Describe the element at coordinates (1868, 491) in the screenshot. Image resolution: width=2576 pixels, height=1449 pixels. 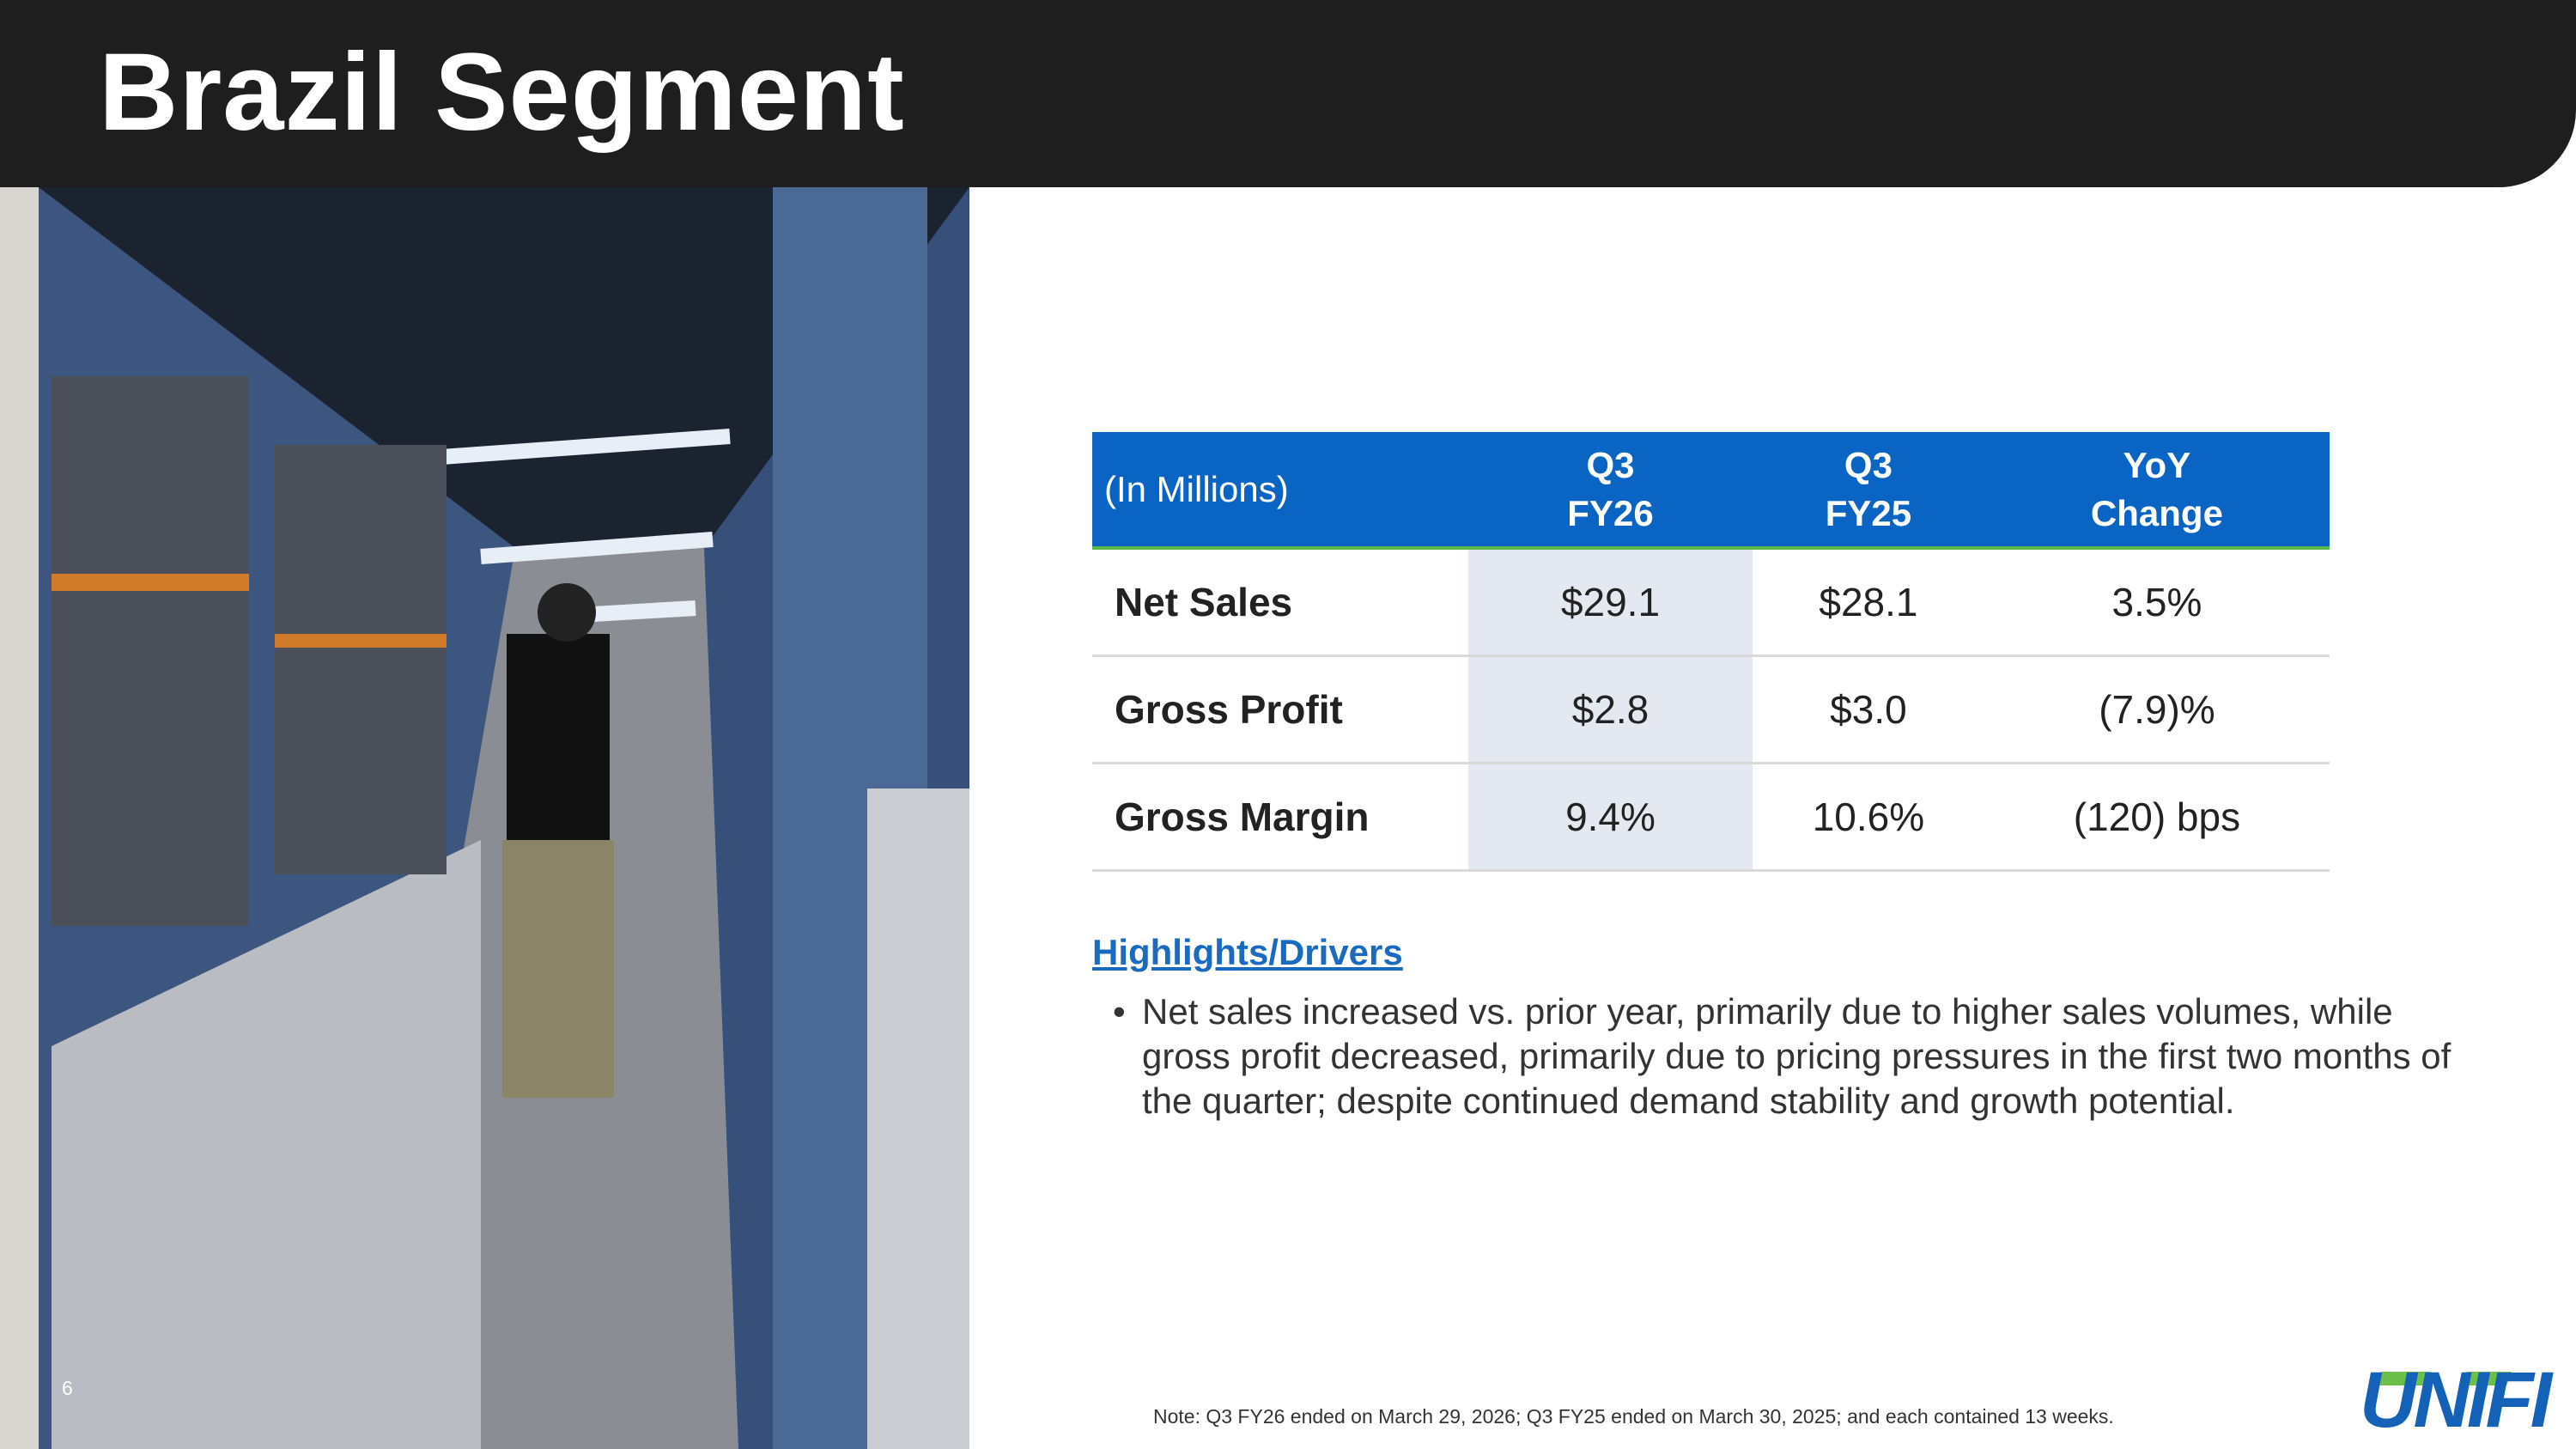
I see `header-cell: Q3 FY25` at that location.